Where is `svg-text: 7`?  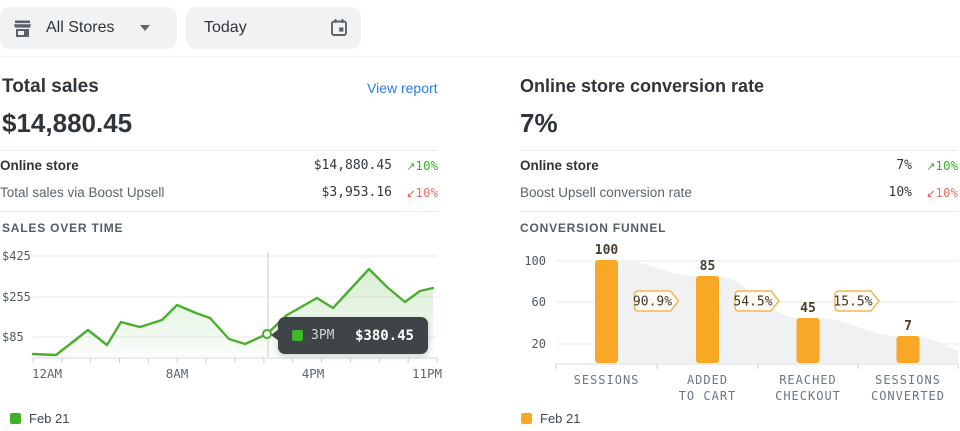
svg-text: 7 is located at coordinates (908, 326).